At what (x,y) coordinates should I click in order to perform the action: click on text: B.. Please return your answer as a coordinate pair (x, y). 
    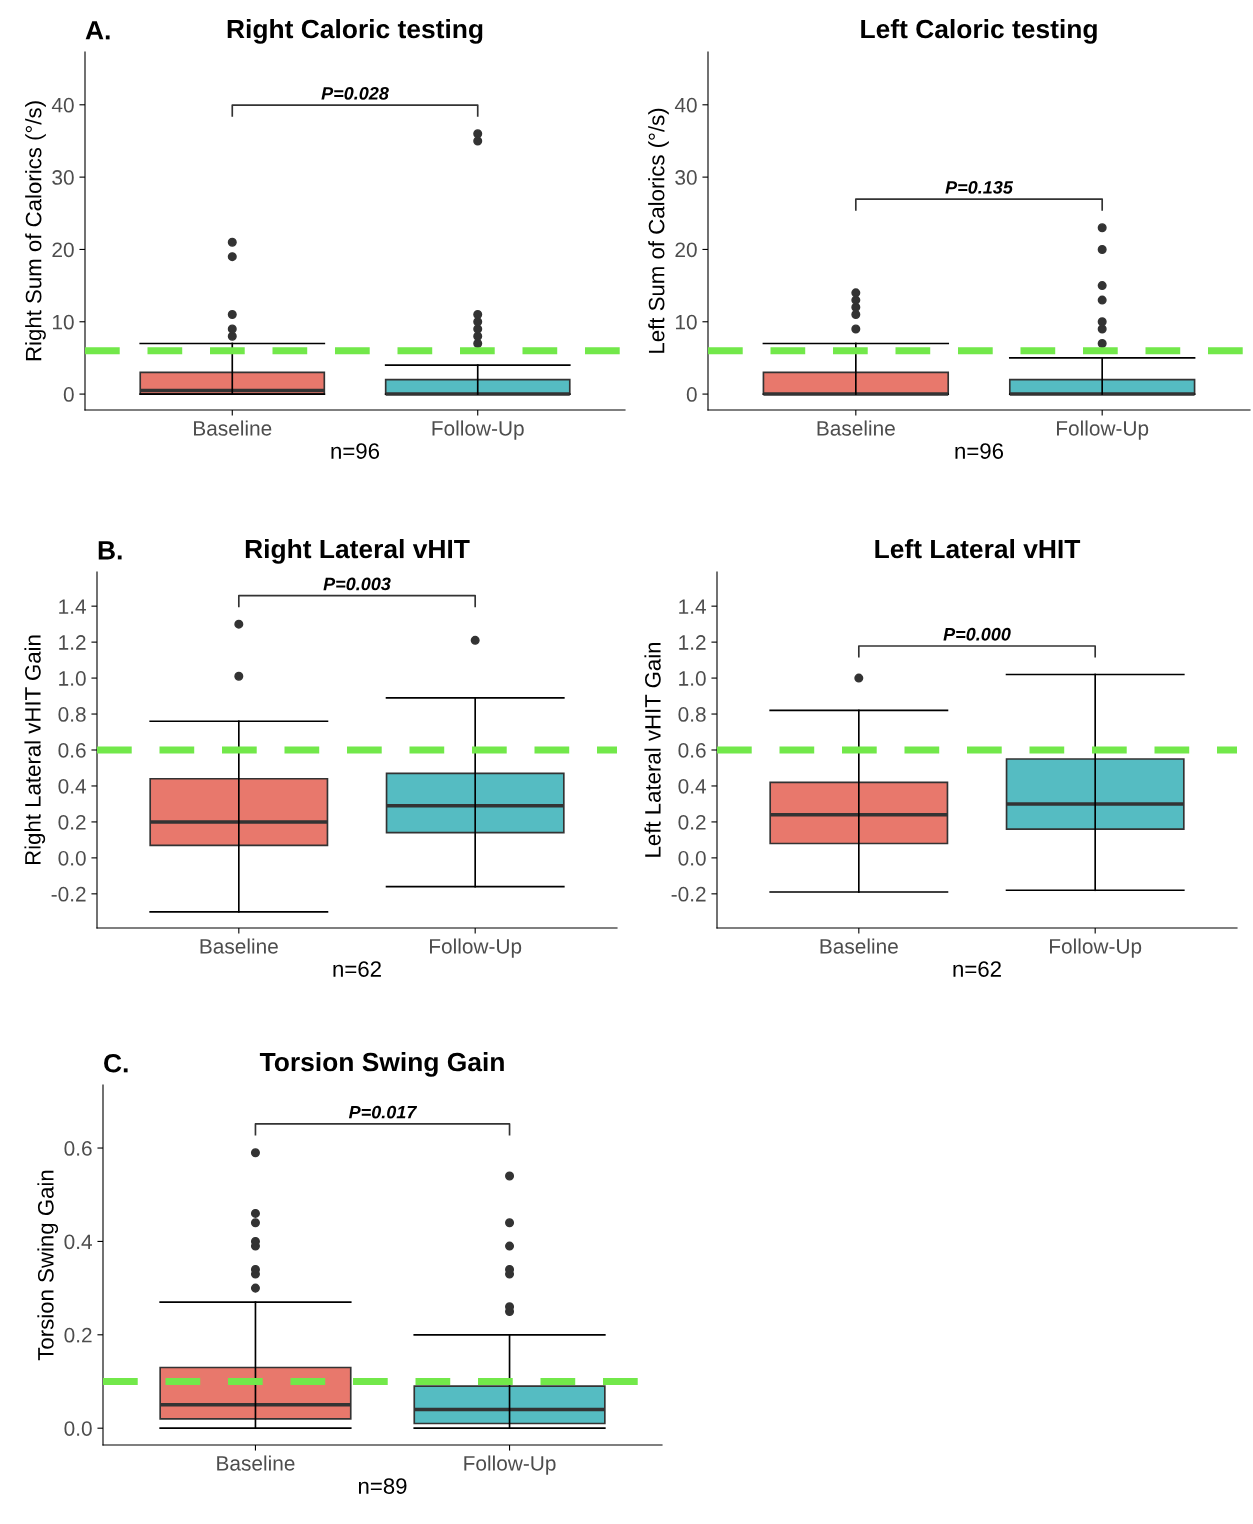
    Looking at the image, I should click on (110, 550).